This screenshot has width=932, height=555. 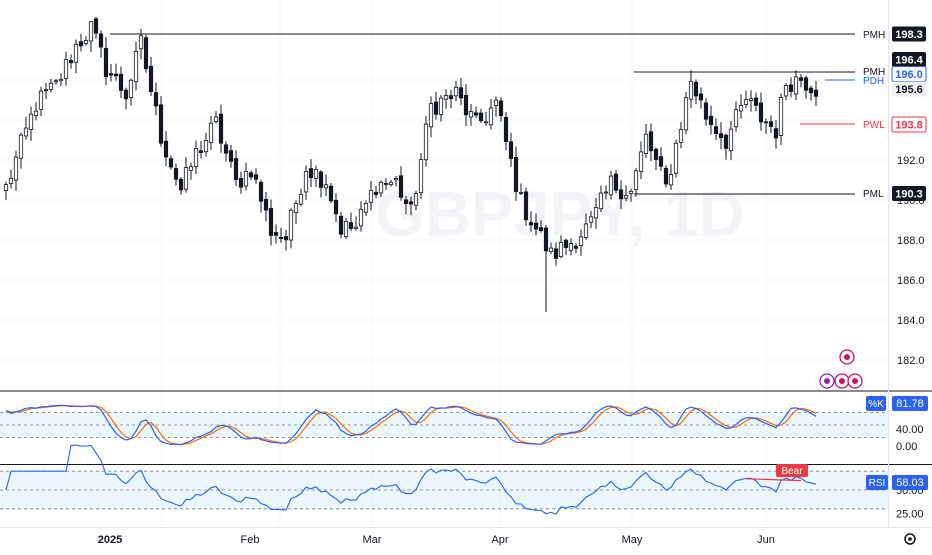 What do you see at coordinates (499, 540) in the screenshot?
I see `time-tick-label: Apr` at bounding box center [499, 540].